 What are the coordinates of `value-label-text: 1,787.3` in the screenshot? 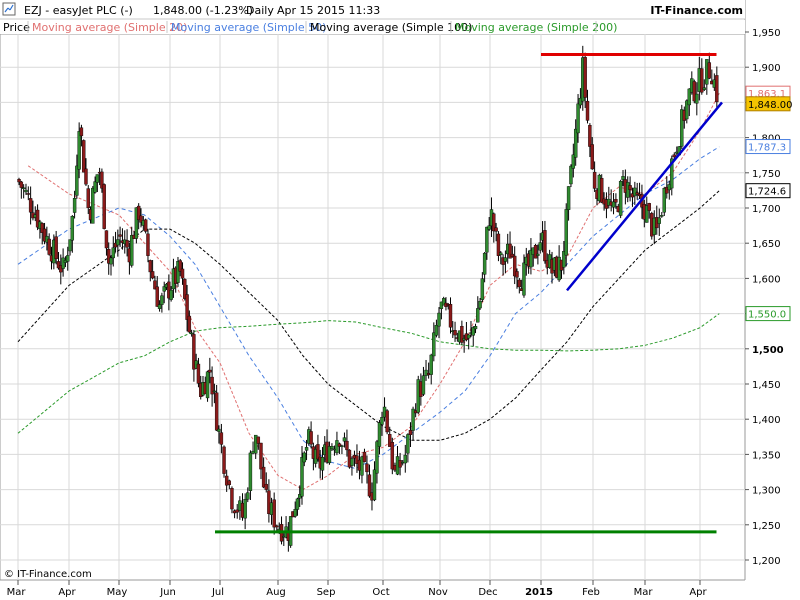 It's located at (767, 148).